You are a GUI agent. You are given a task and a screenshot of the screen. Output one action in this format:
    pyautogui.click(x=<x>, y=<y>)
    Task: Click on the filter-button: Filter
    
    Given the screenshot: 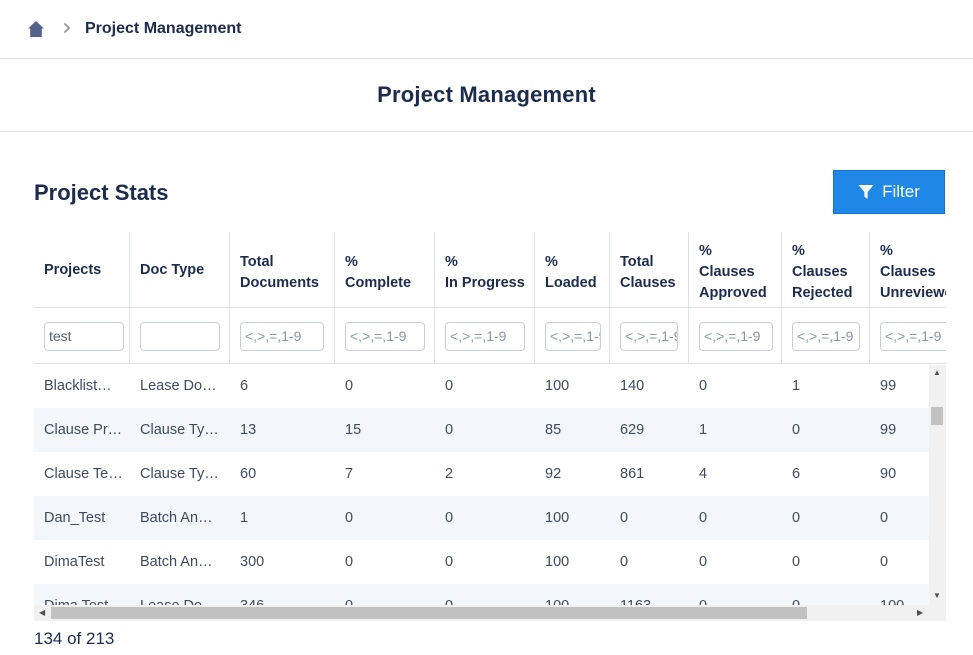 What is the action you would take?
    pyautogui.click(x=889, y=192)
    